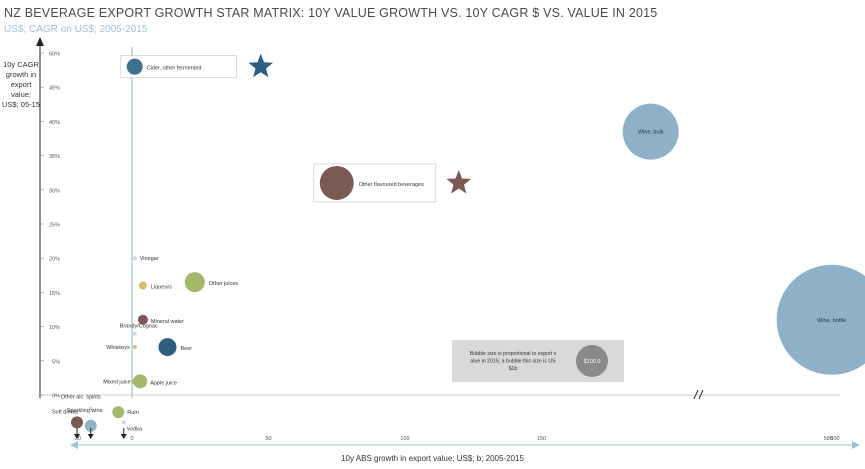 Image resolution: width=865 pixels, height=469 pixels. Describe the element at coordinates (54, 226) in the screenshot. I see `y-tick-label: 25%` at that location.